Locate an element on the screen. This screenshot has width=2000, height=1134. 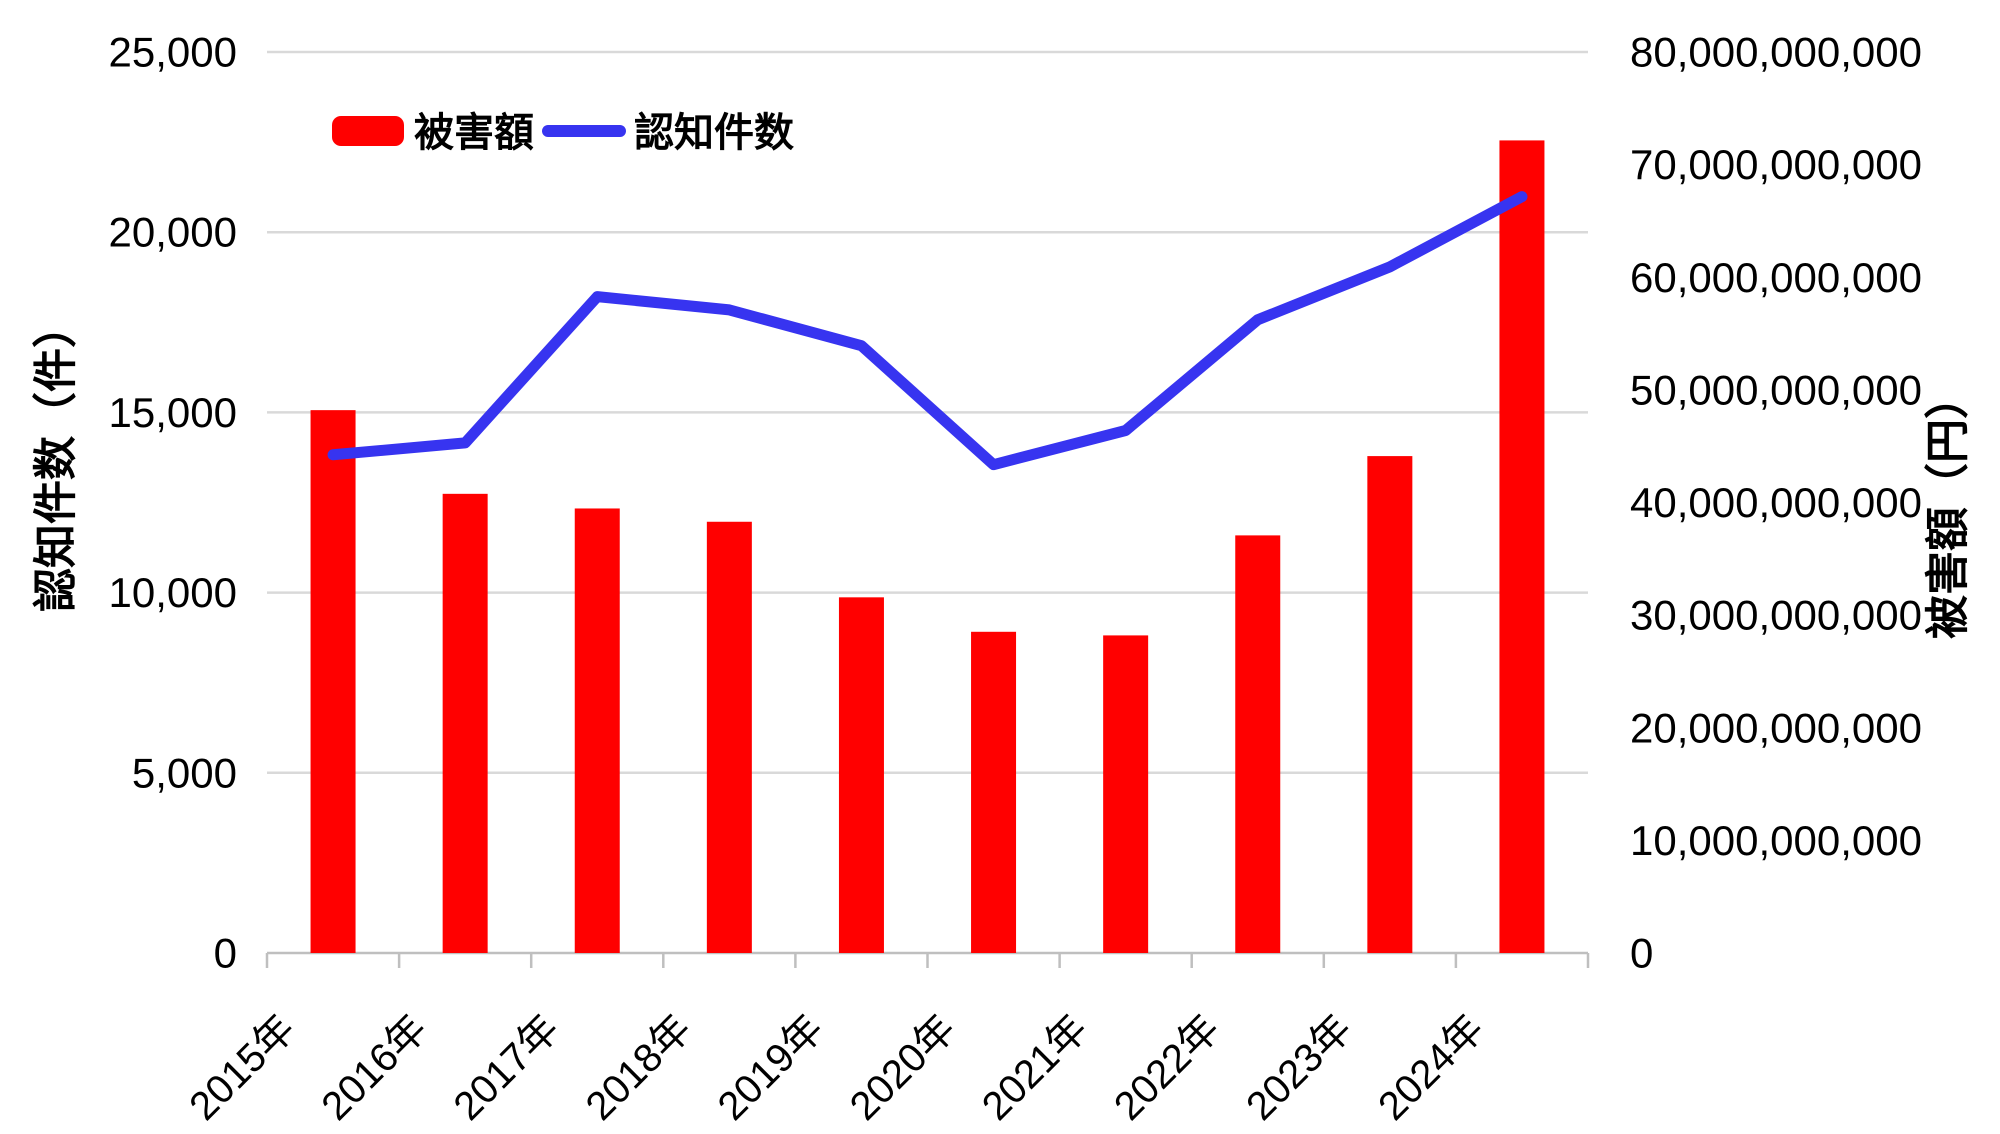
legend-bar-swatch is located at coordinates (368, 131).